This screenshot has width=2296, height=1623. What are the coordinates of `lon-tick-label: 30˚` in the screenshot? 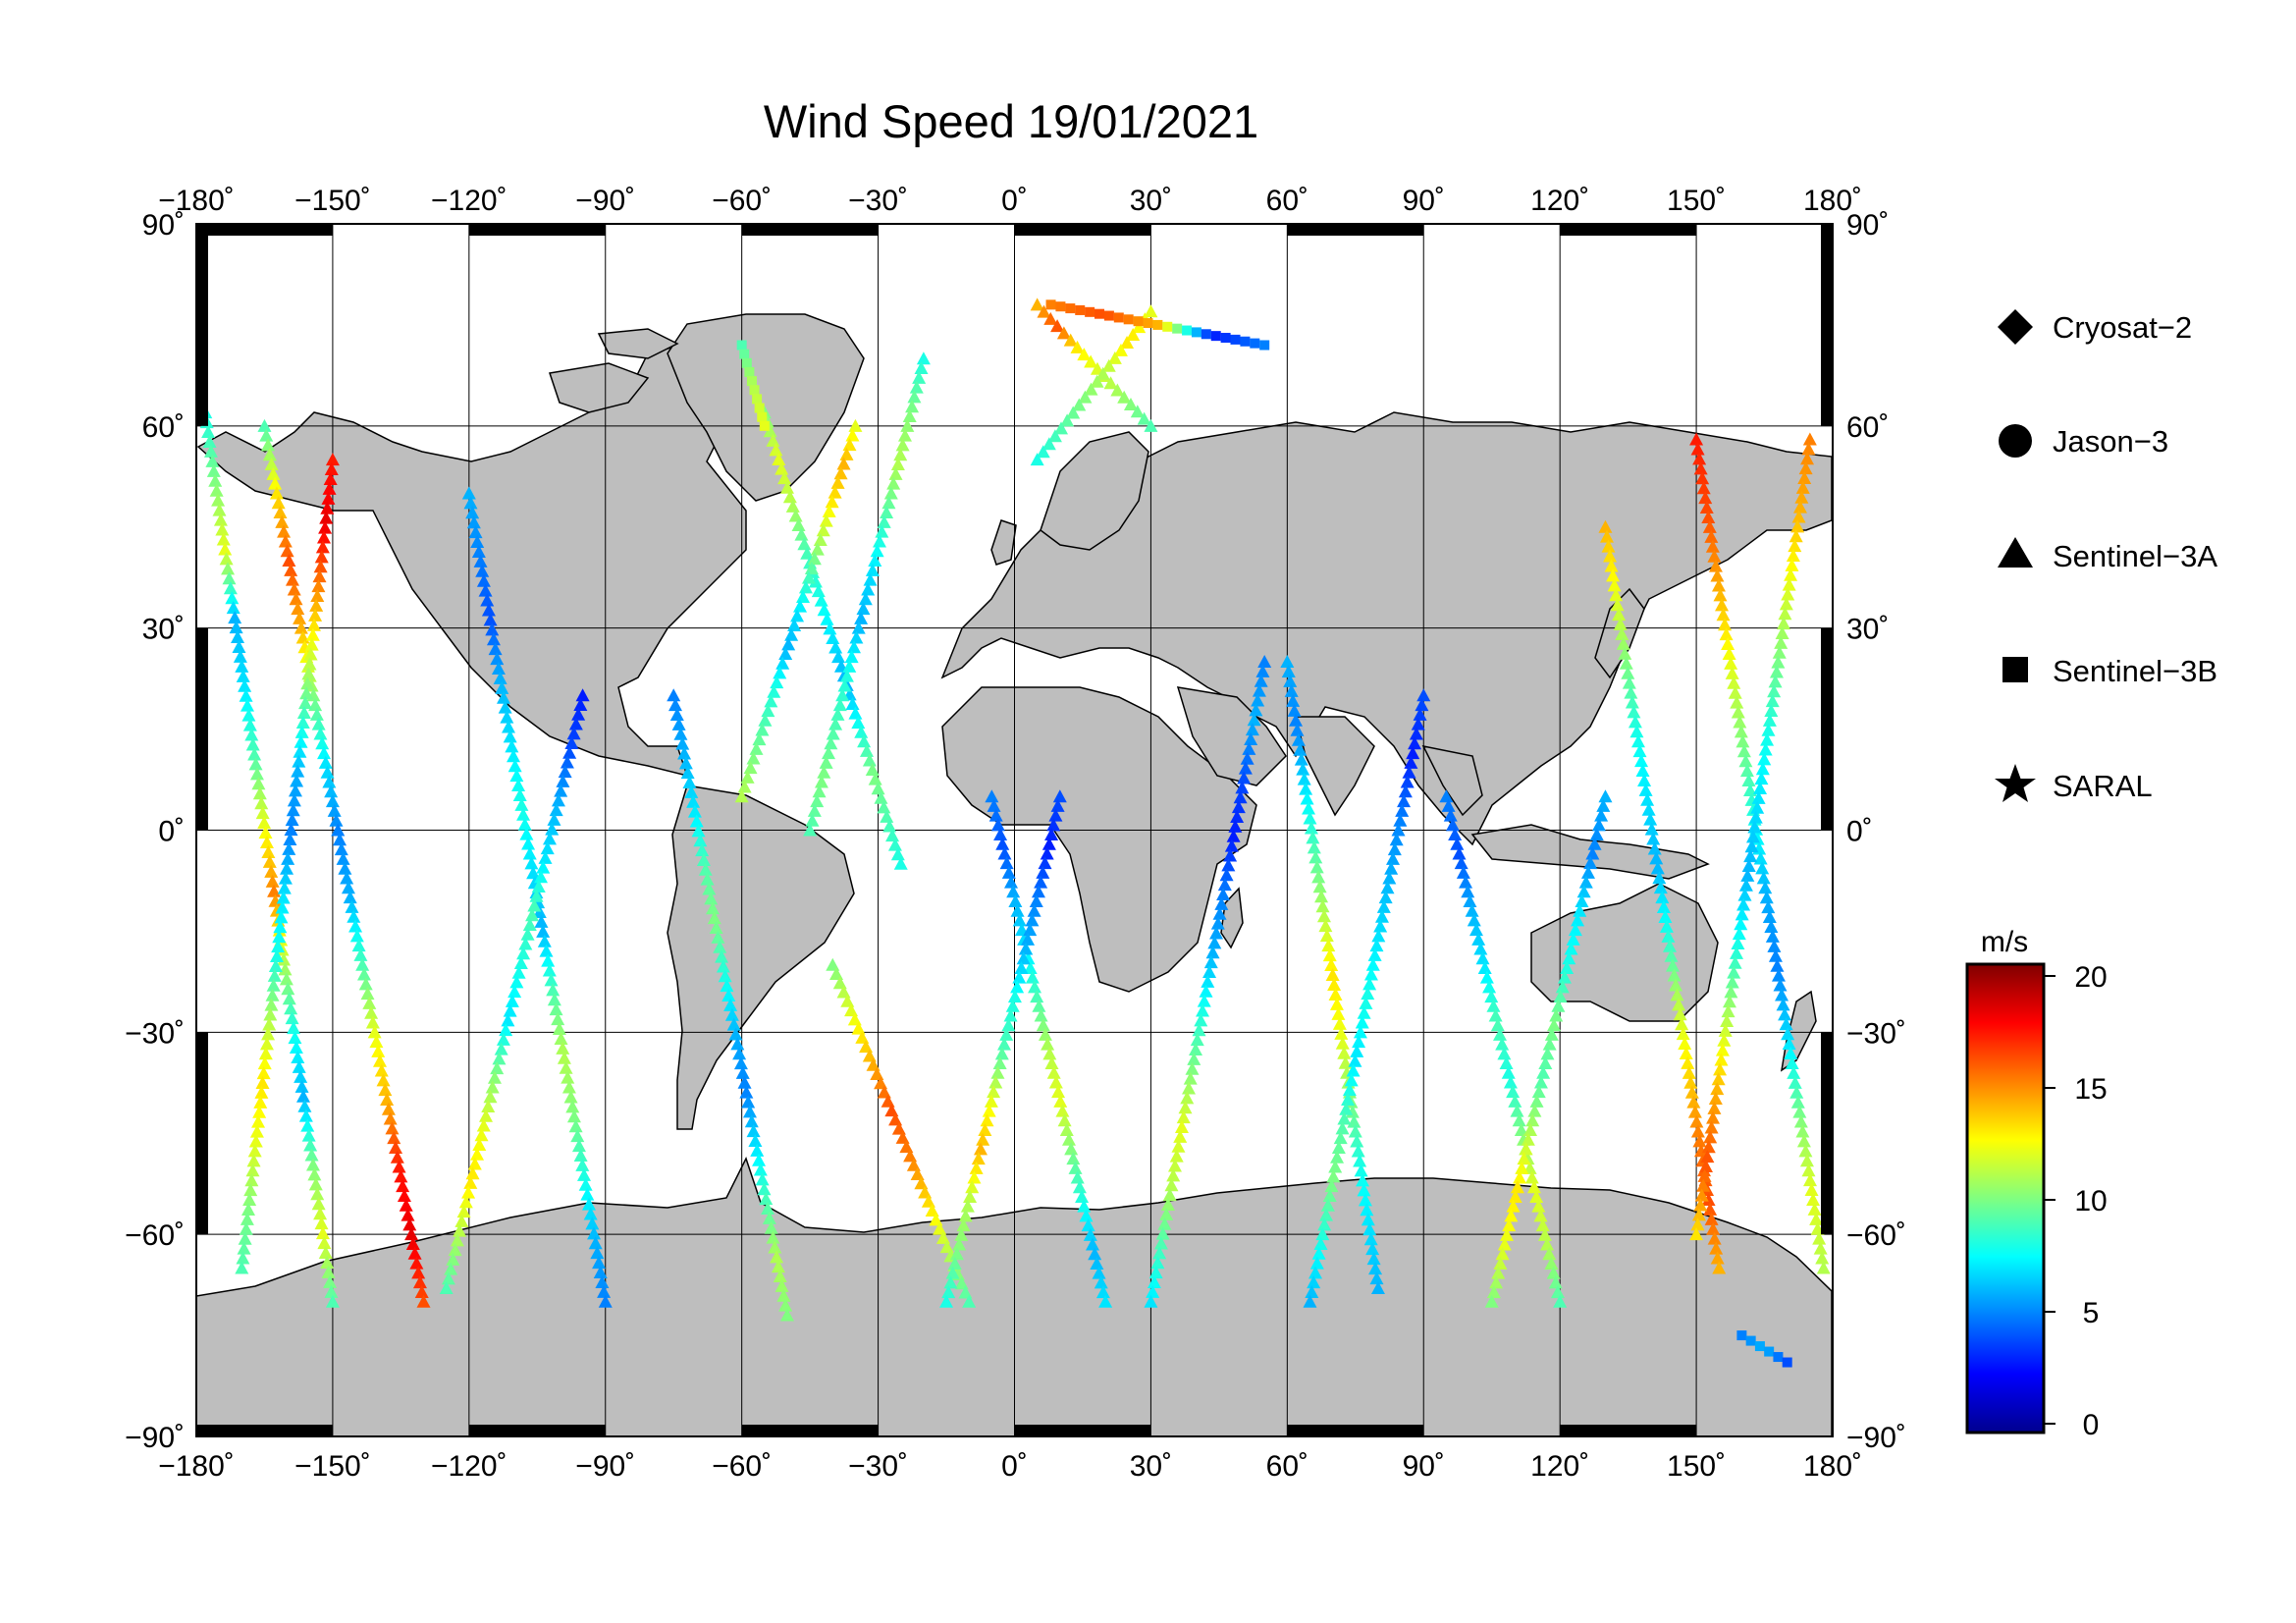 It's located at (1151, 201).